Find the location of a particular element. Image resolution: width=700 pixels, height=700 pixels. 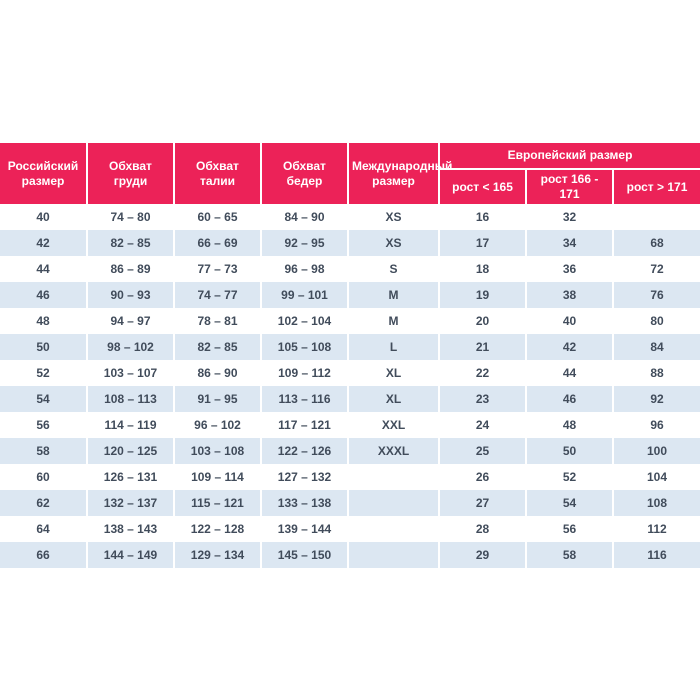

col-header-hips: Обхват бедер is located at coordinates (305, 173).